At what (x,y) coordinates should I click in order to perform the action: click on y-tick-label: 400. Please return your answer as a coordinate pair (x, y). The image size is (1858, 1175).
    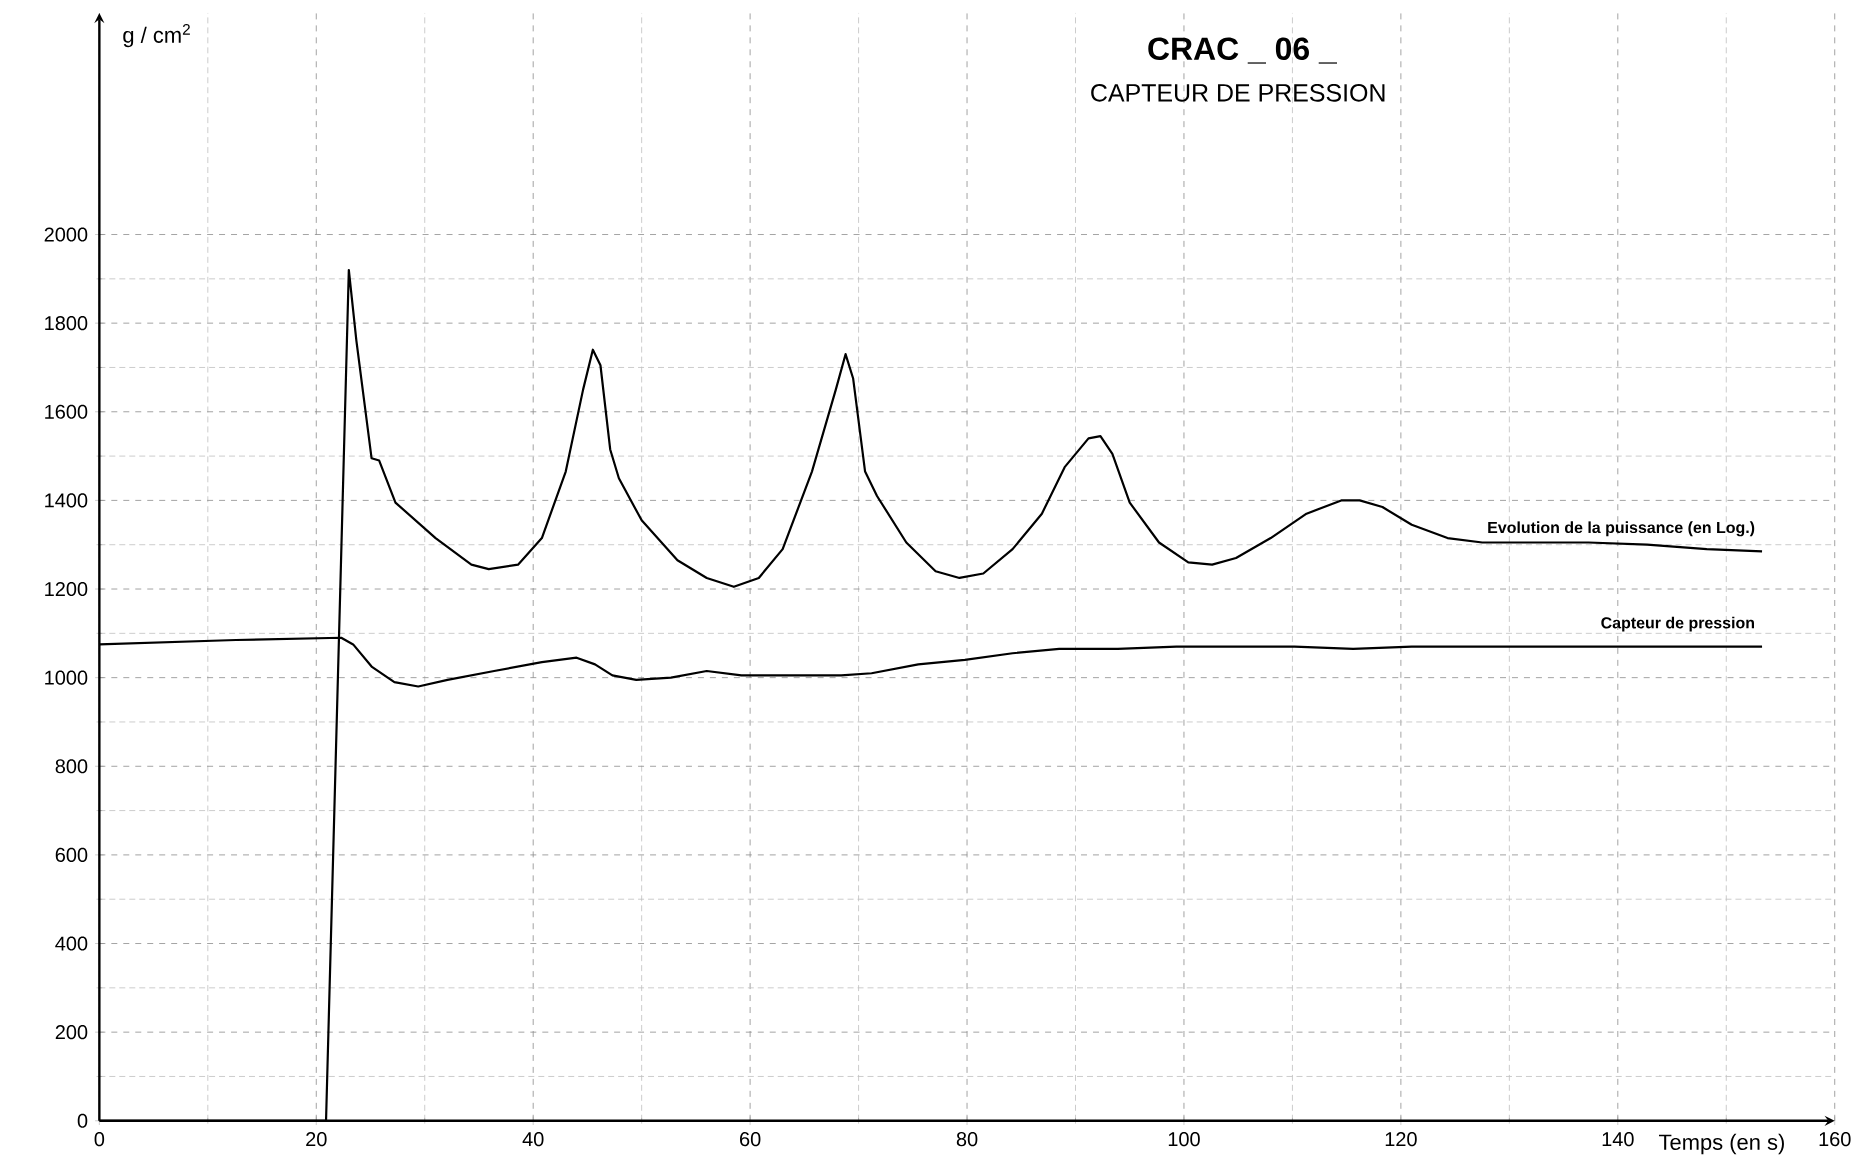
    Looking at the image, I should click on (71, 943).